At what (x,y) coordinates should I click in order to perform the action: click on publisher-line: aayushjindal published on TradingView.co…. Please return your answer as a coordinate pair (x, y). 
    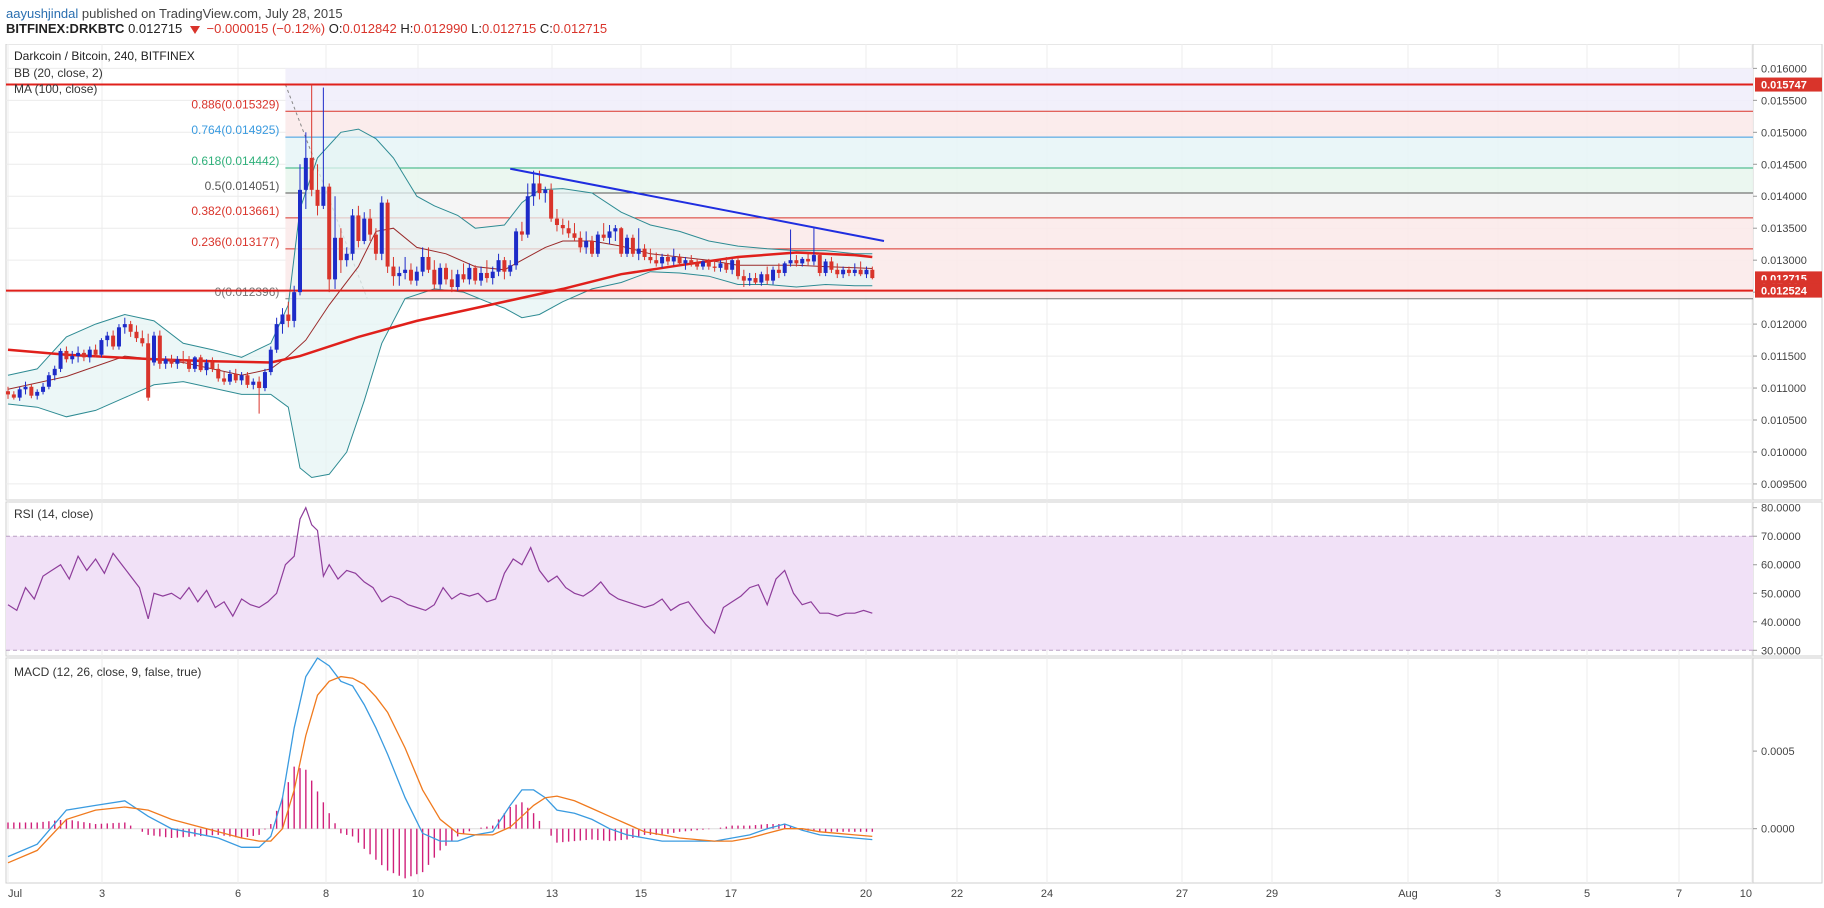
    Looking at the image, I should click on (174, 13).